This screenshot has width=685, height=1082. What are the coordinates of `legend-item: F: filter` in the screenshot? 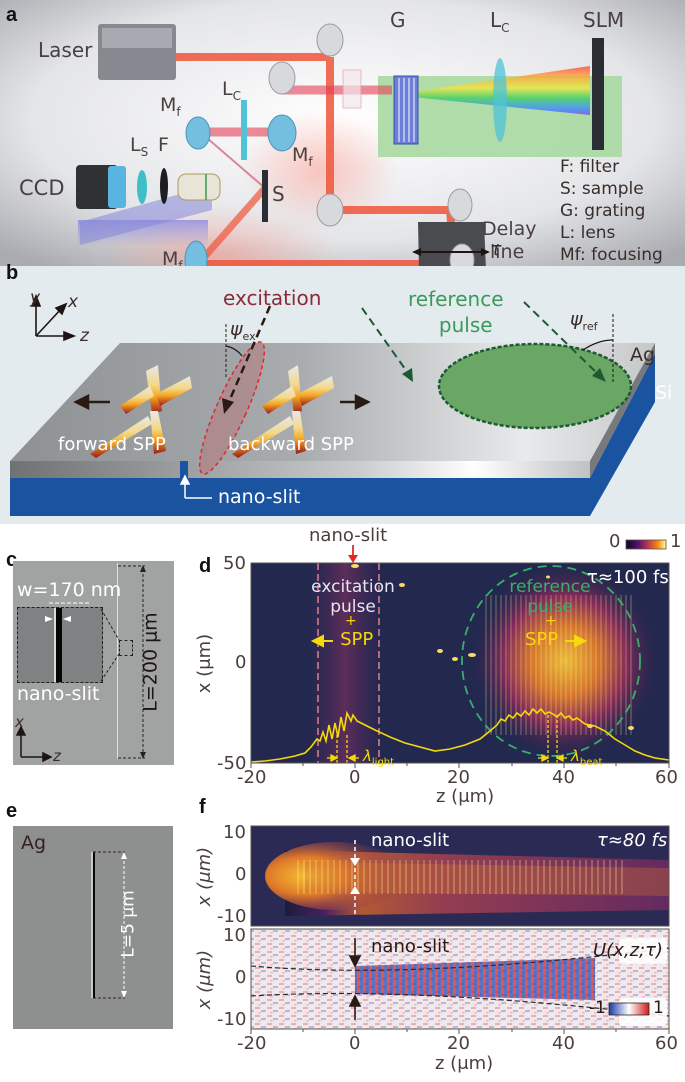 It's located at (590, 167).